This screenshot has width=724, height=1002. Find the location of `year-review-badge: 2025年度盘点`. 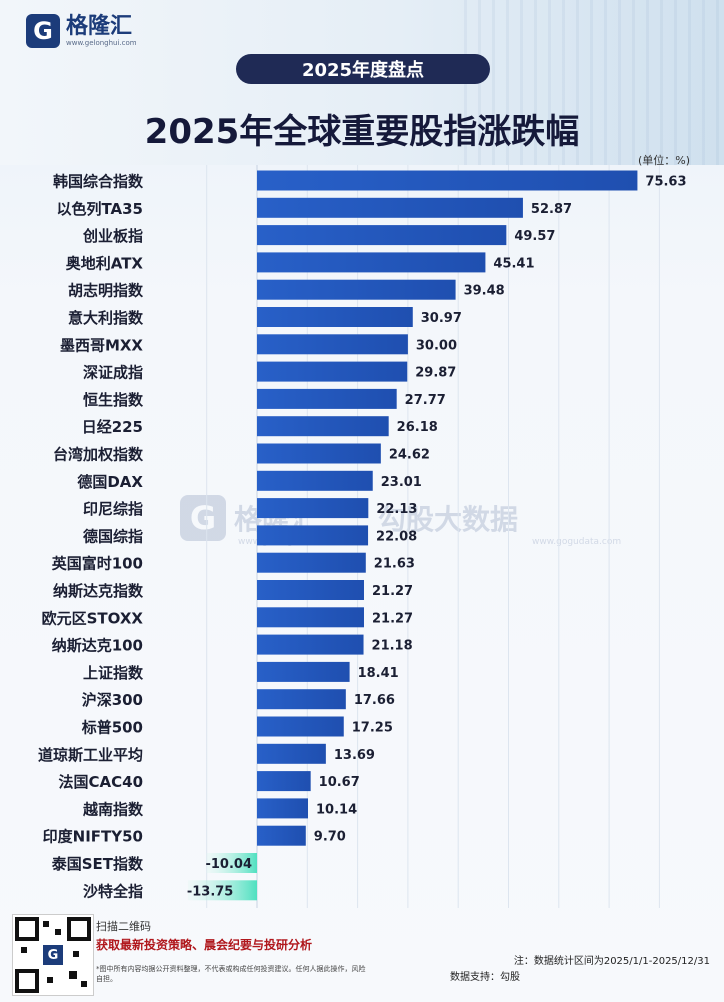

year-review-badge: 2025年度盘点 is located at coordinates (363, 69).